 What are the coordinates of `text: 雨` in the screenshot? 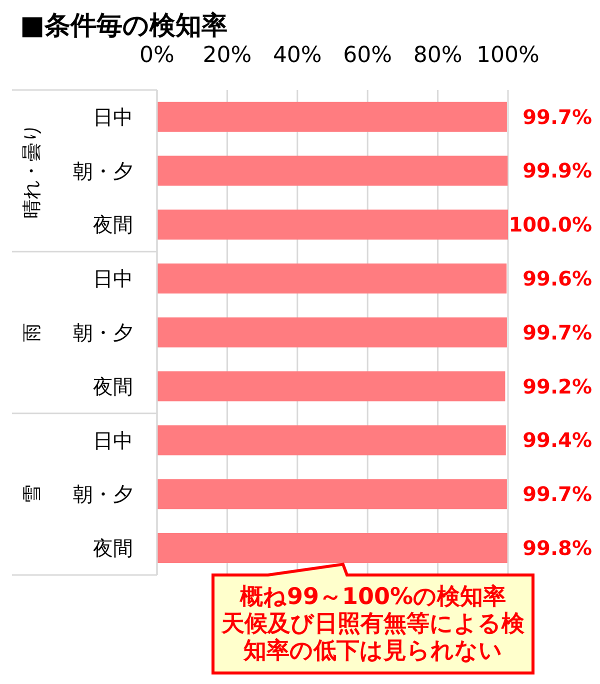 It's located at (32, 332).